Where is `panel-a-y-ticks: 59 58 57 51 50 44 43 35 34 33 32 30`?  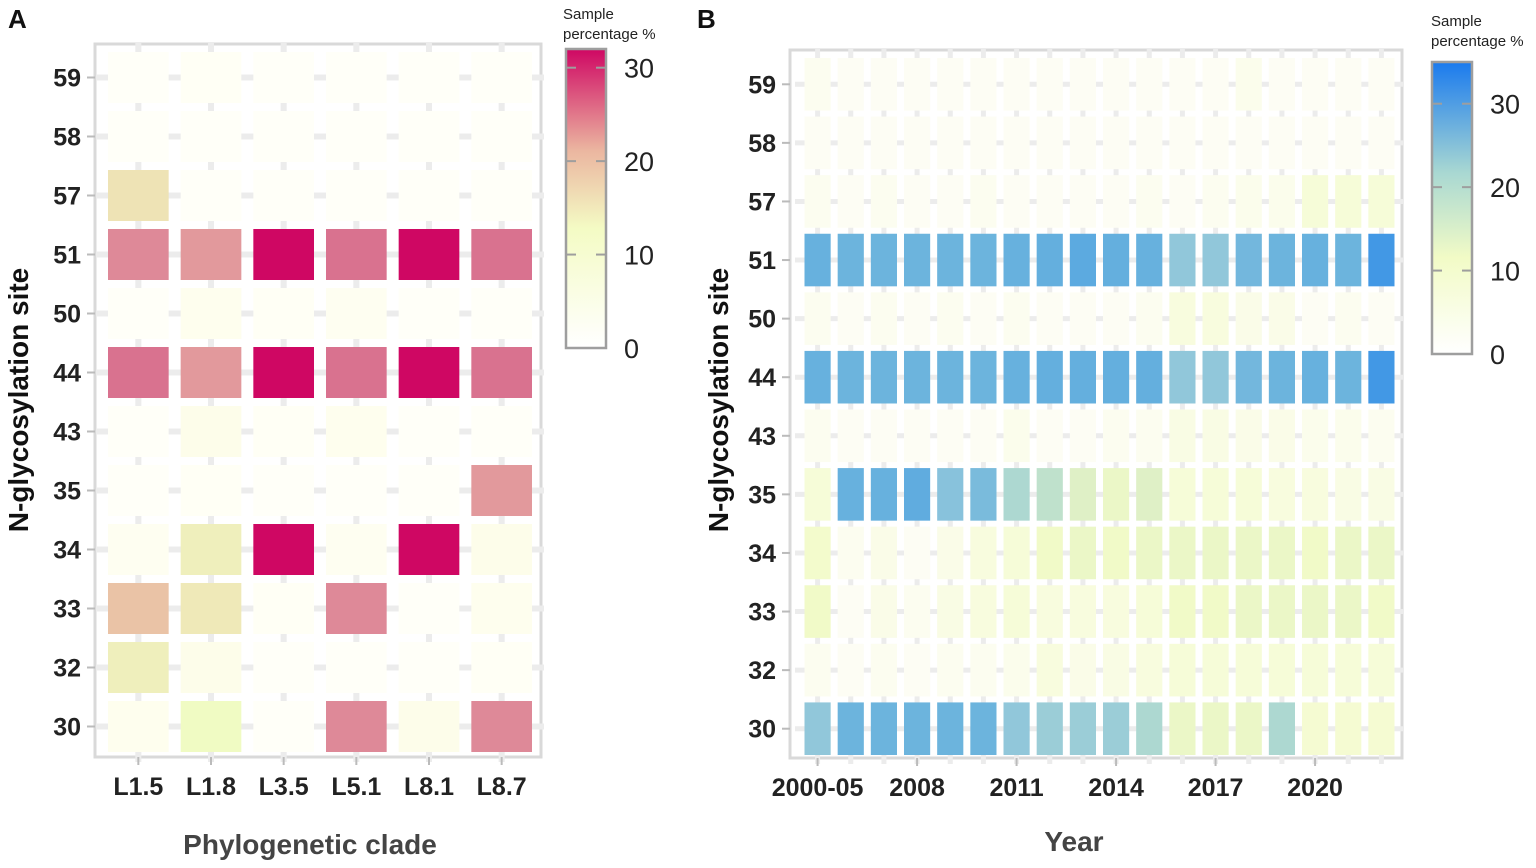 panel-a-y-ticks: 59 58 57 51 50 44 43 35 34 33 32 30 is located at coordinates (74, 403).